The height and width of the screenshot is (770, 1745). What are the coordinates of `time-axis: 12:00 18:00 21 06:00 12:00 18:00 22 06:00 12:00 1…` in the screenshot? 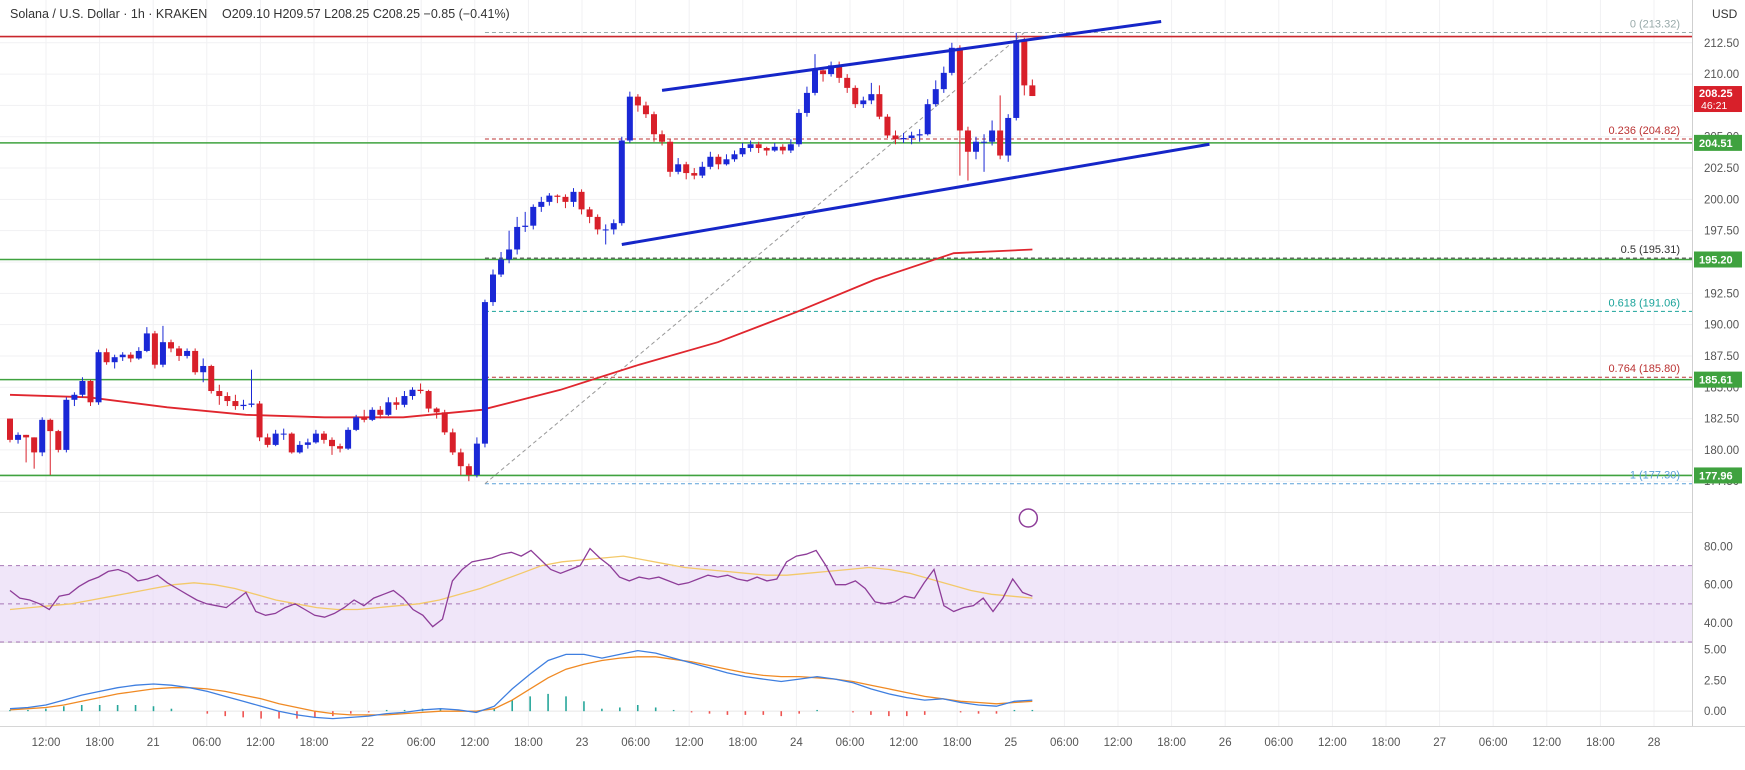 It's located at (846, 743).